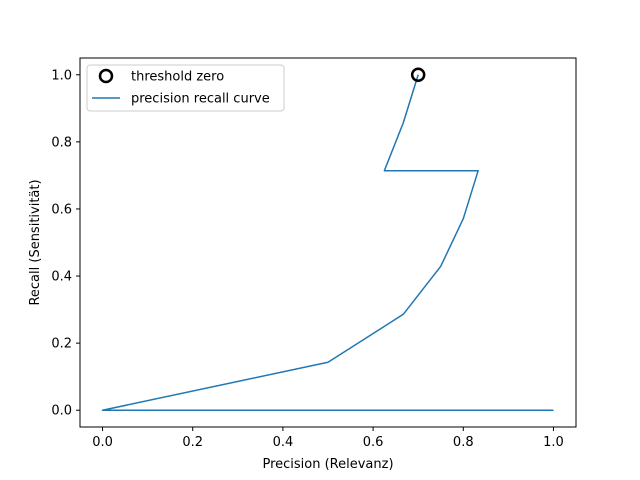 The image size is (640, 480). I want to click on x-tick-label: 1.0, so click(553, 442).